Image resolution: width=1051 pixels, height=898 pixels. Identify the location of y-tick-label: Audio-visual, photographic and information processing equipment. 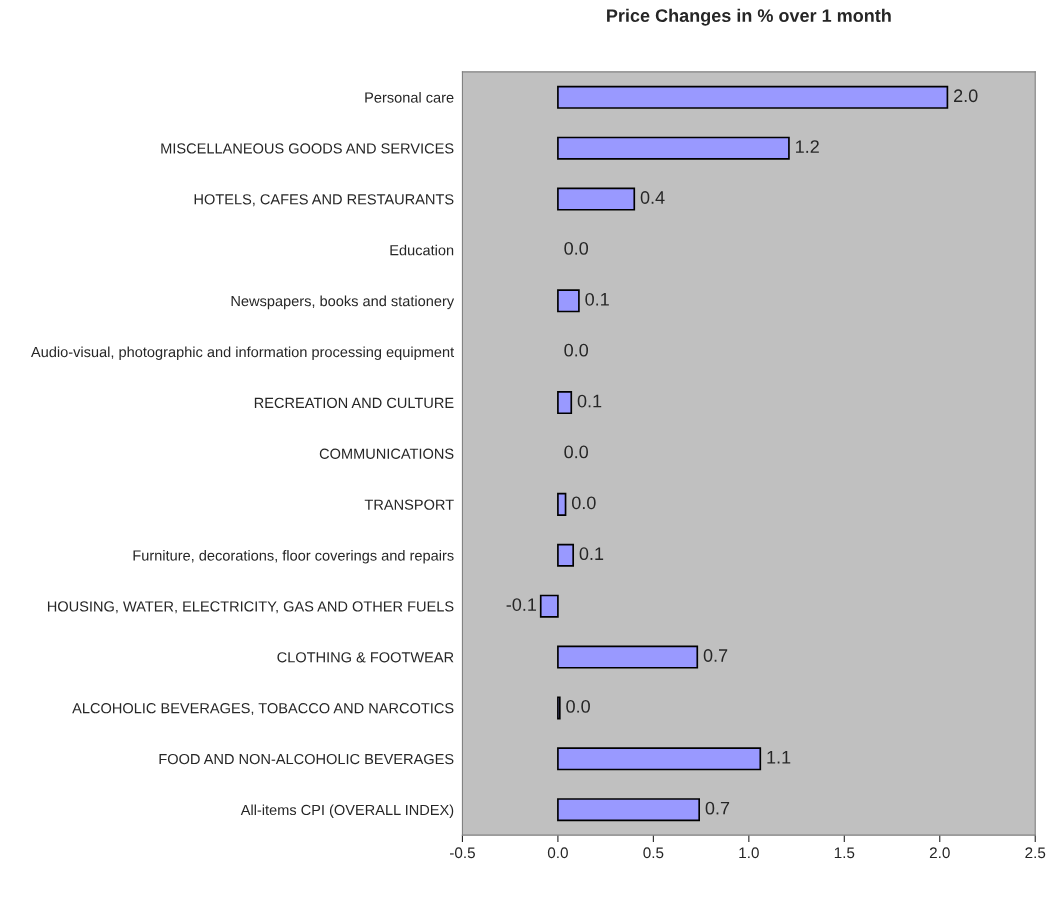
(242, 353).